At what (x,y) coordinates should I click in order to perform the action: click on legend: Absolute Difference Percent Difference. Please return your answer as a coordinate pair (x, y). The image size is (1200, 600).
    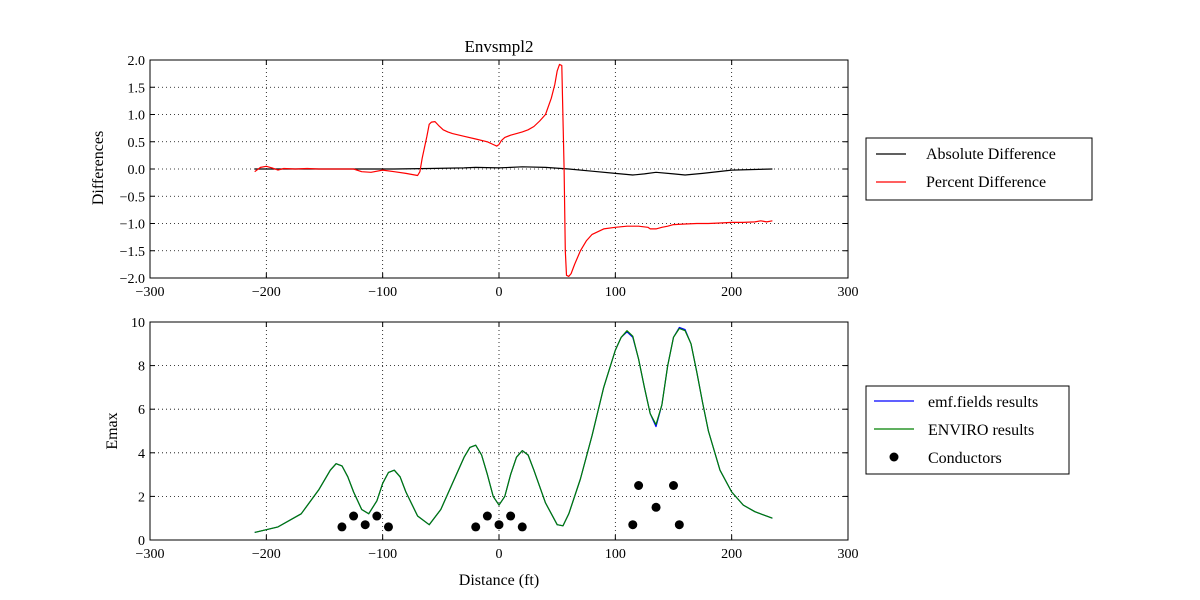
    Looking at the image, I should click on (979, 169).